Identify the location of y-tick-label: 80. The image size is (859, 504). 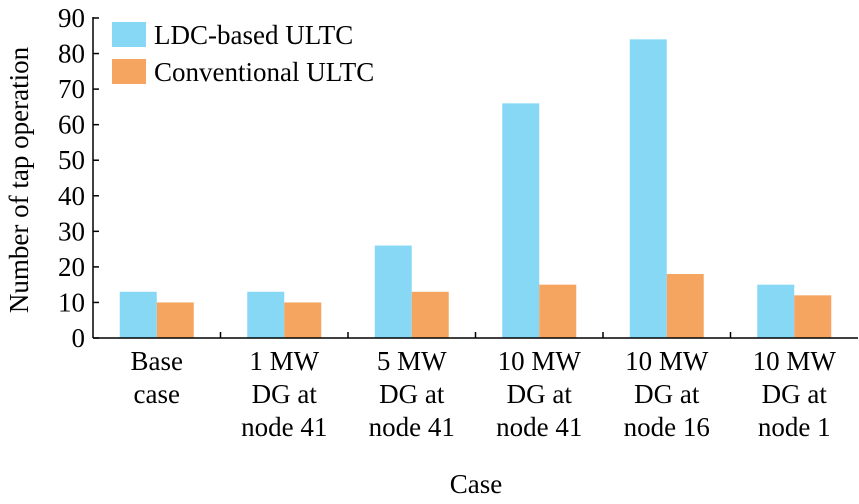
(71, 54).